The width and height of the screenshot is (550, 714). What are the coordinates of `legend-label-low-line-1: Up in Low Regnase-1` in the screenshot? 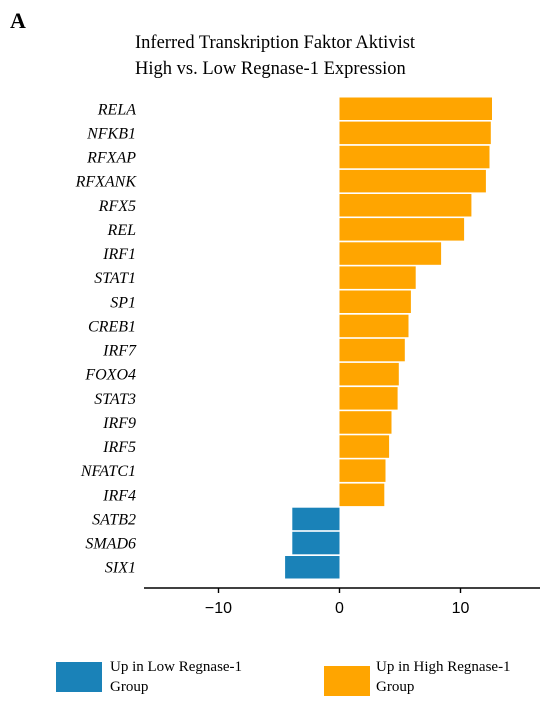 It's located at (176, 667).